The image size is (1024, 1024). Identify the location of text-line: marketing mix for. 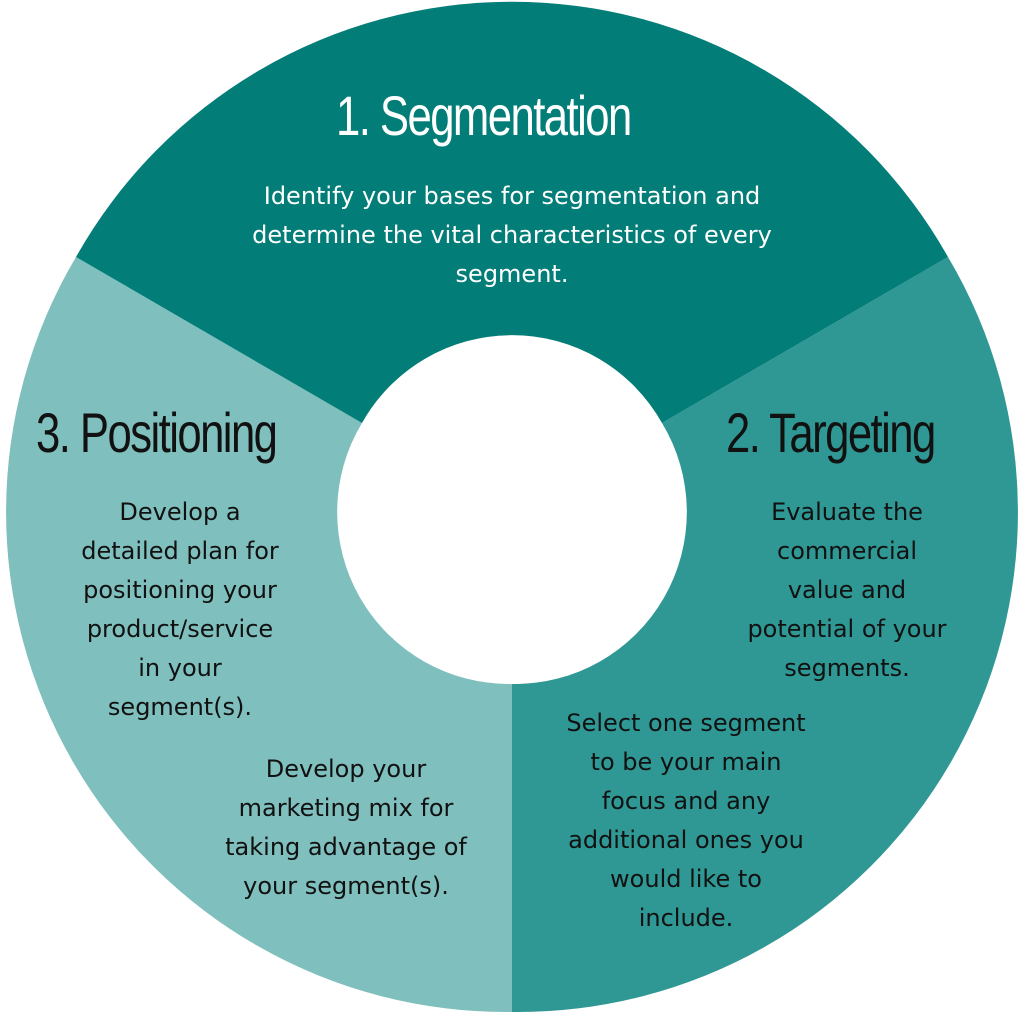
(346, 808).